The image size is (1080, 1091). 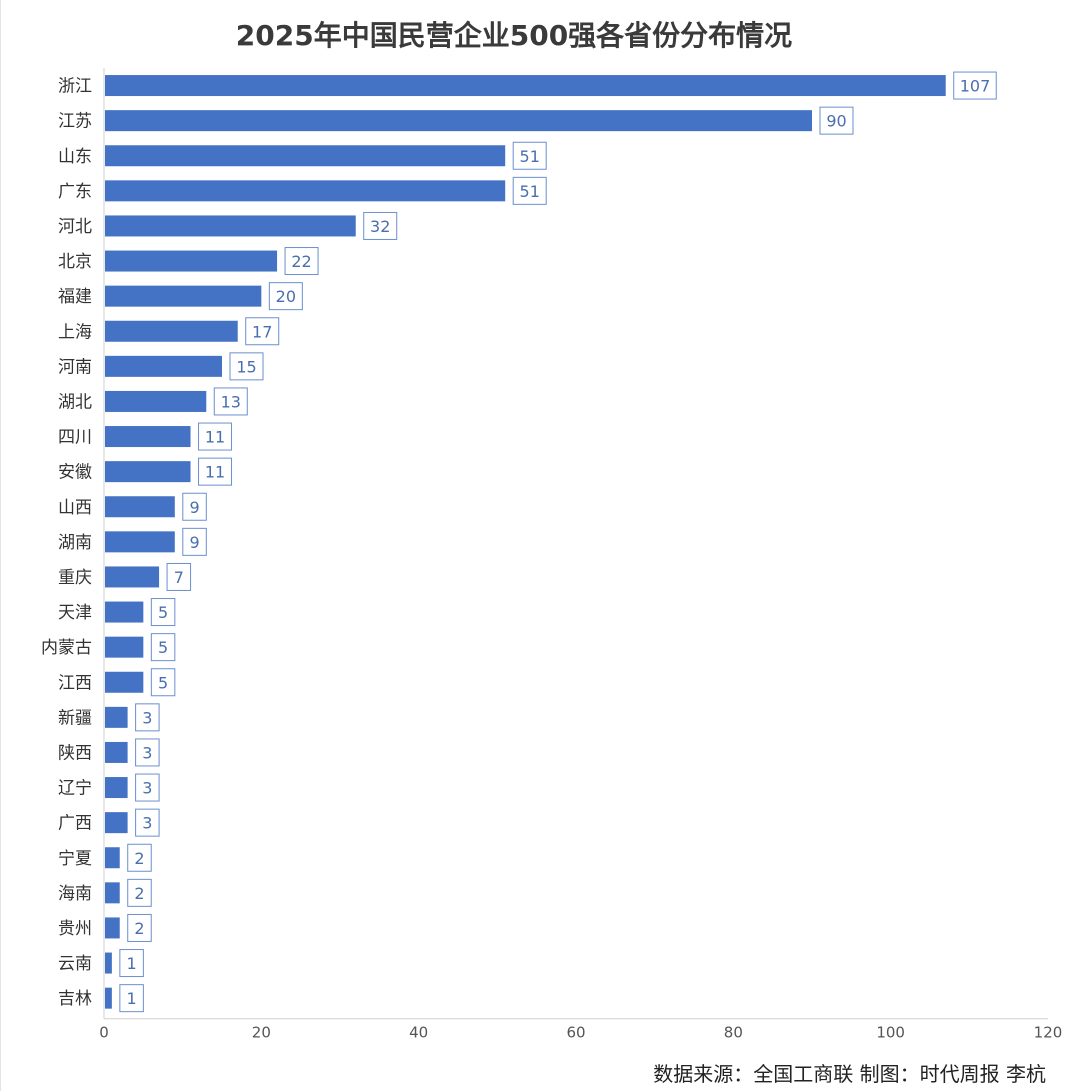 What do you see at coordinates (75, 929) in the screenshot?
I see `category-label: 贵州` at bounding box center [75, 929].